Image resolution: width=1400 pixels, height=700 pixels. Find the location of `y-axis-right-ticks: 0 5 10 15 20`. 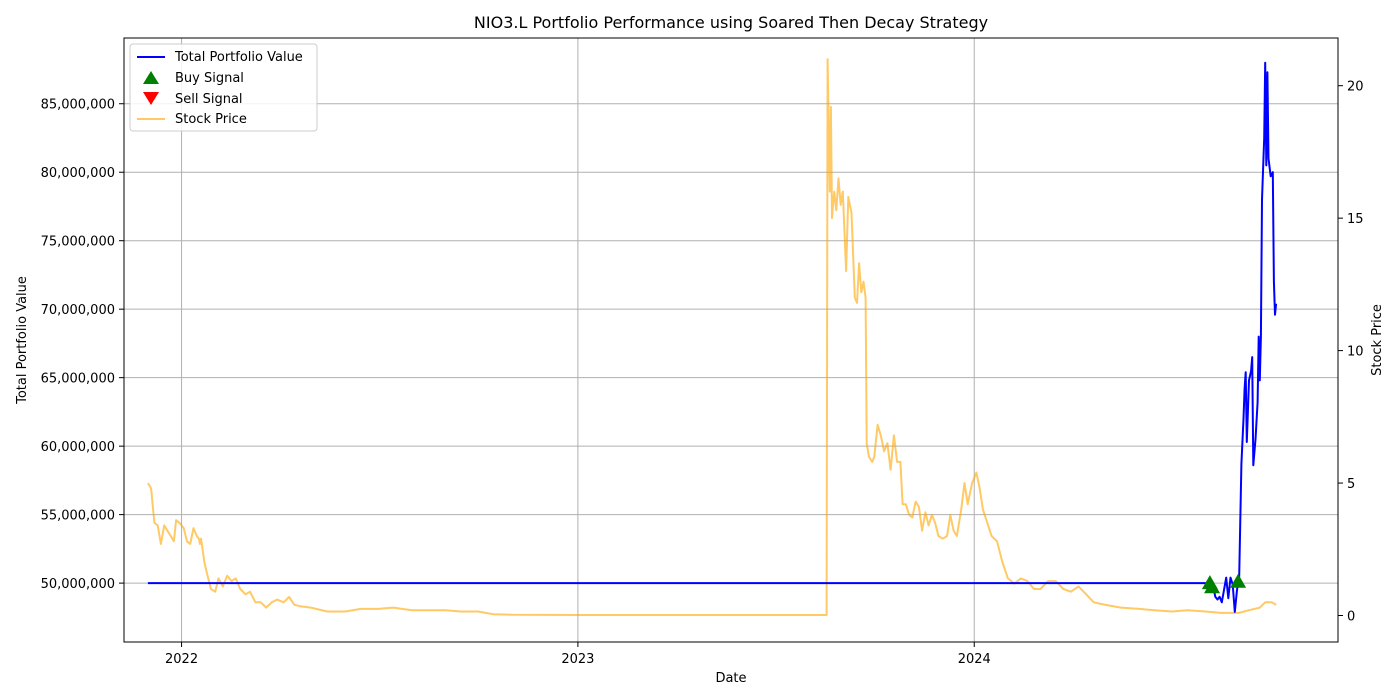

y-axis-right-ticks: 0 5 10 15 20 is located at coordinates (1351, 352).